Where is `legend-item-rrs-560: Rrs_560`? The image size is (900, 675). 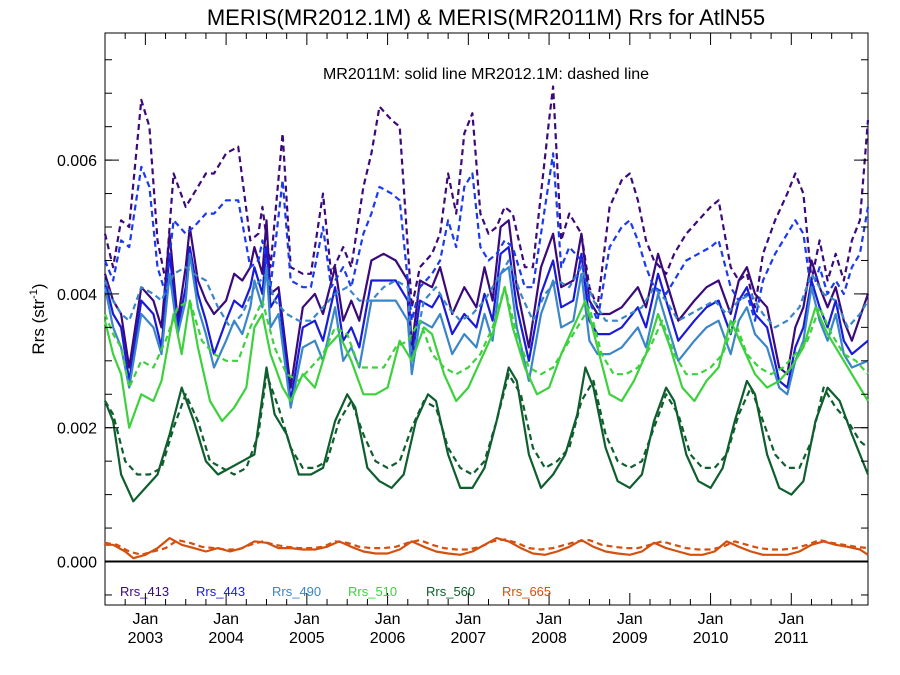 legend-item-rrs-560: Rrs_560 is located at coordinates (450, 591).